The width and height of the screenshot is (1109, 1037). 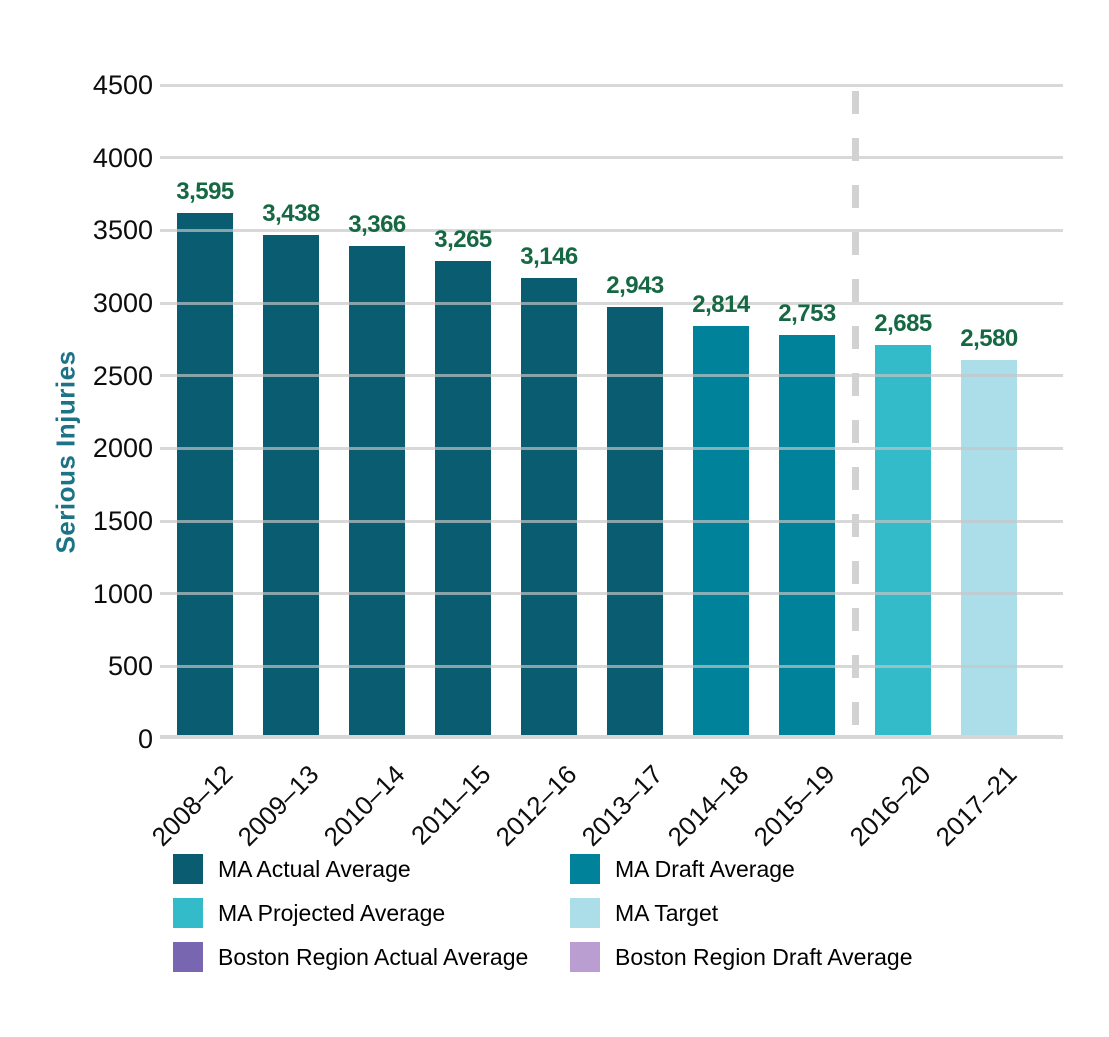 What do you see at coordinates (122, 85) in the screenshot?
I see `y-tick-label-4500: 4500` at bounding box center [122, 85].